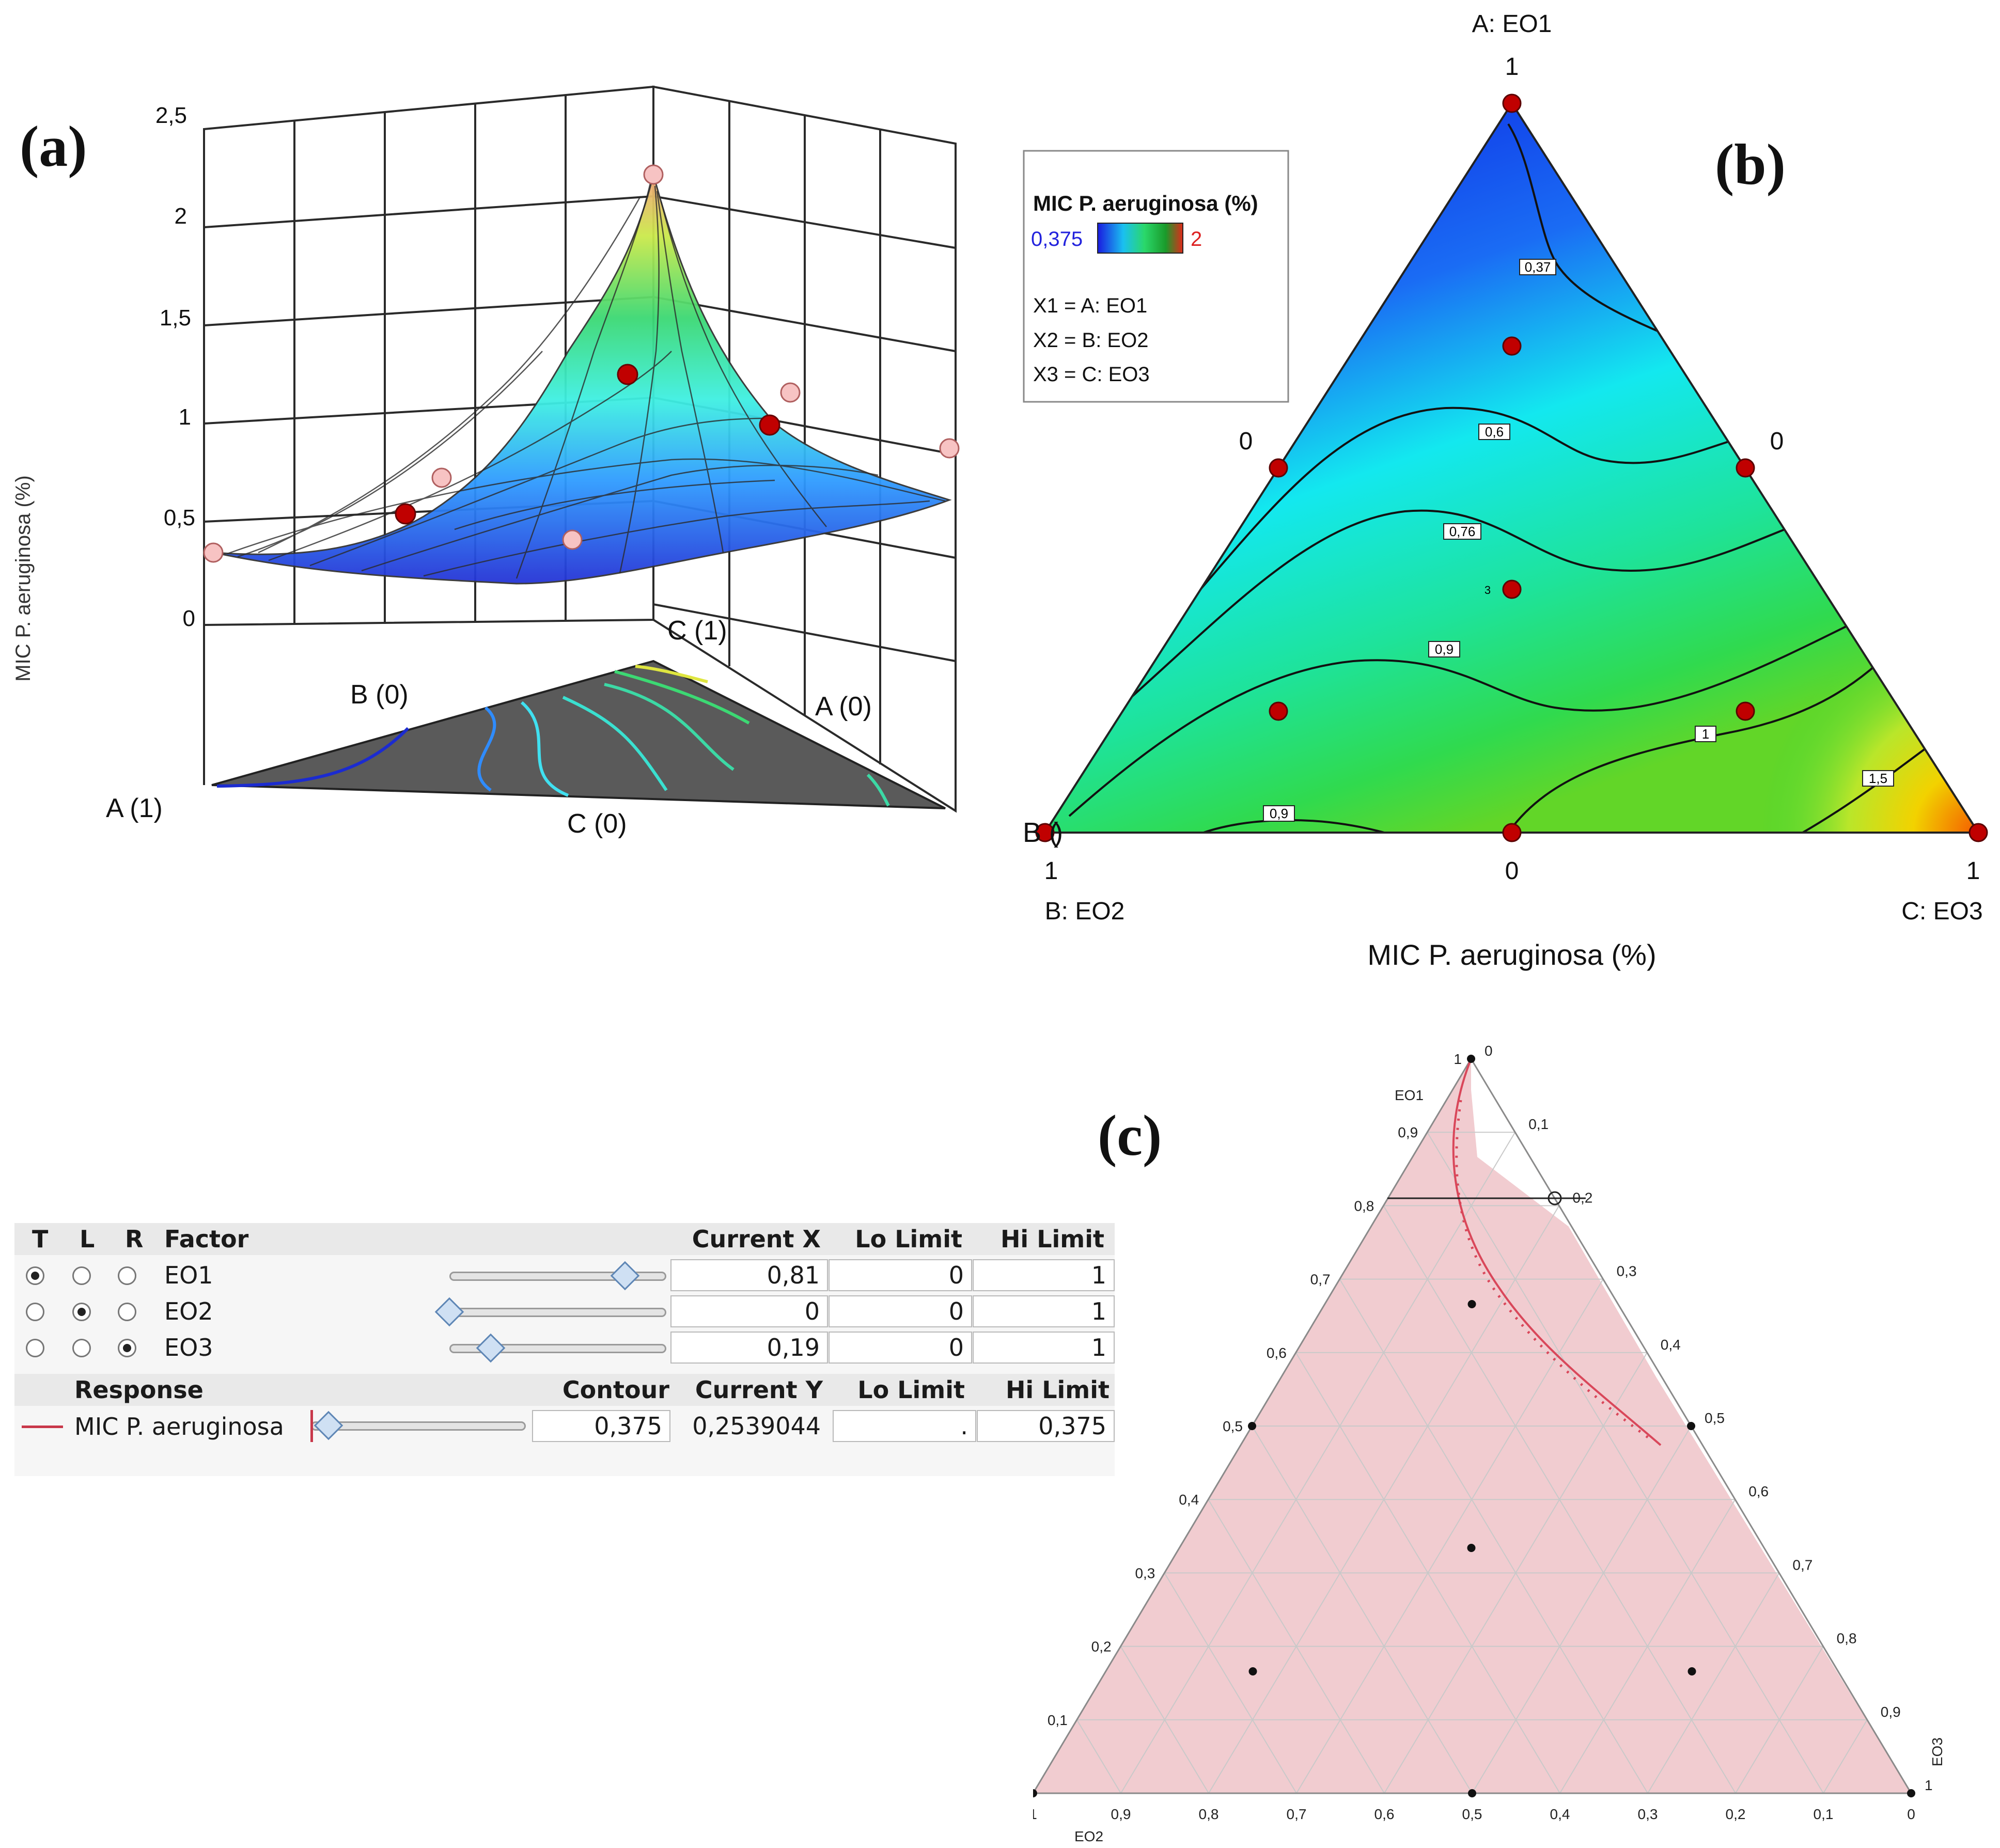 Image resolution: width=2000 pixels, height=1848 pixels. Describe the element at coordinates (418, 1426) in the screenshot. I see `response-slider` at that location.